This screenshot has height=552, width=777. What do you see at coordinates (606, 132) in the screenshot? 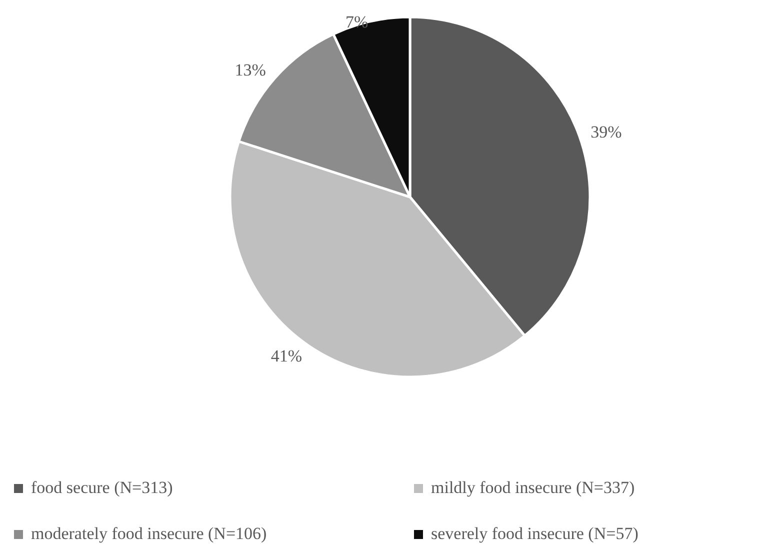
I see `data-label: 39%` at bounding box center [606, 132].